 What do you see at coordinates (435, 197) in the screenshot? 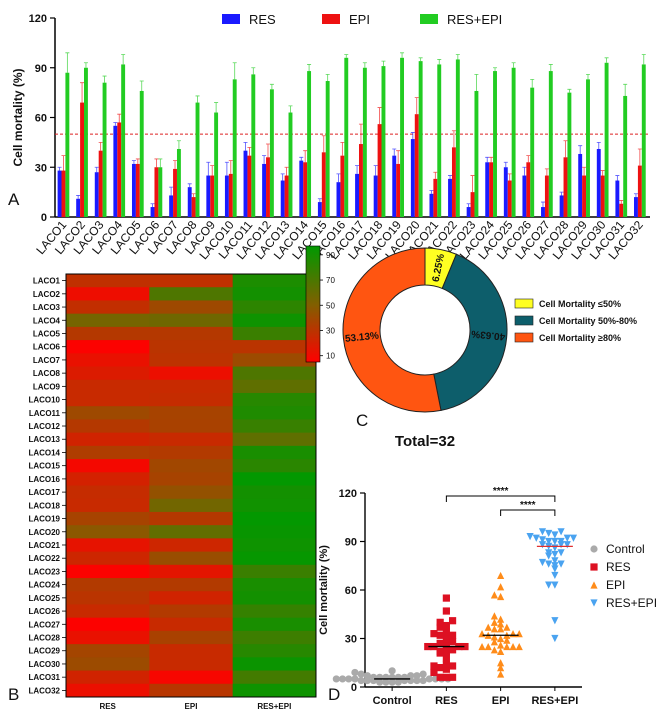
I see `bar-epi-laco21` at bounding box center [435, 197].